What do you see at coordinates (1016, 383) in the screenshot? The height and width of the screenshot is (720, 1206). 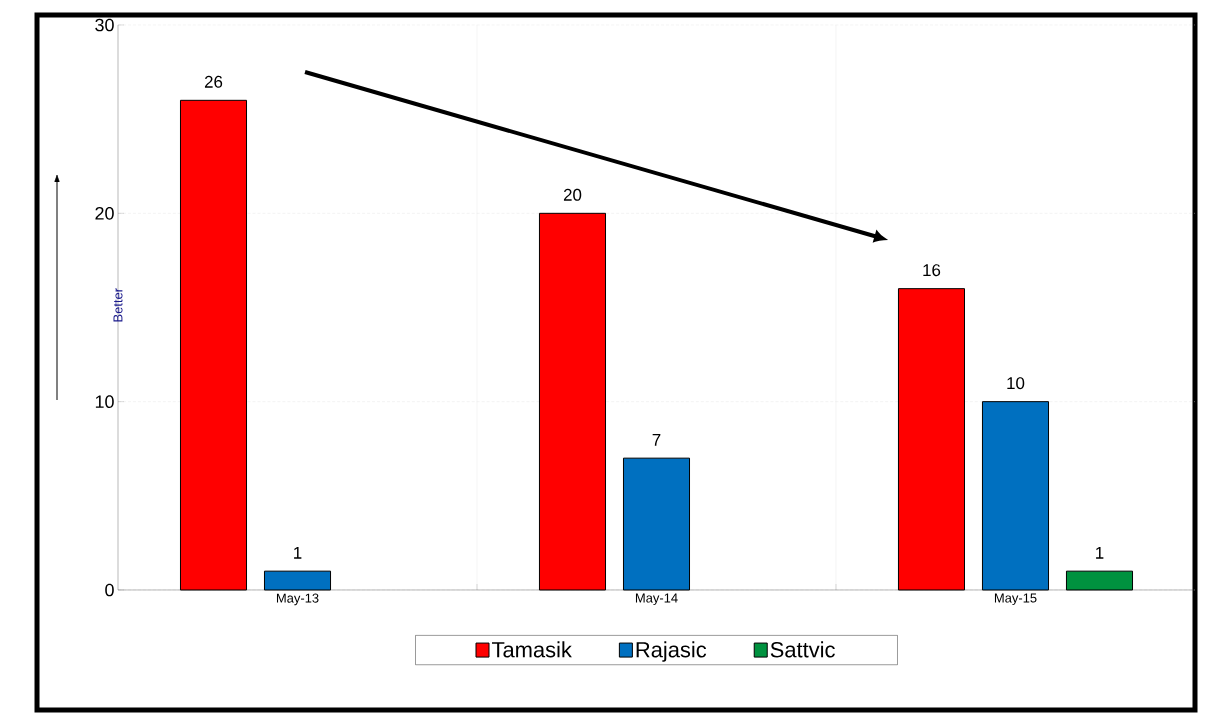 I see `data-label: 10` at bounding box center [1016, 383].